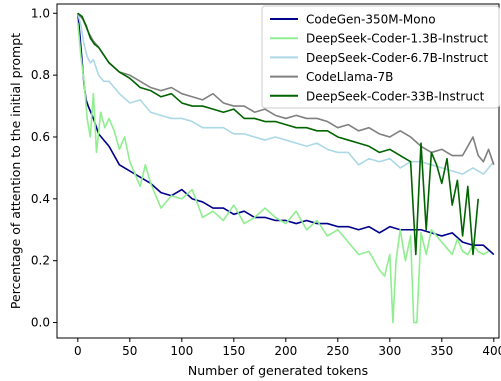  I want to click on x-tick-label: 400, so click(491, 351).